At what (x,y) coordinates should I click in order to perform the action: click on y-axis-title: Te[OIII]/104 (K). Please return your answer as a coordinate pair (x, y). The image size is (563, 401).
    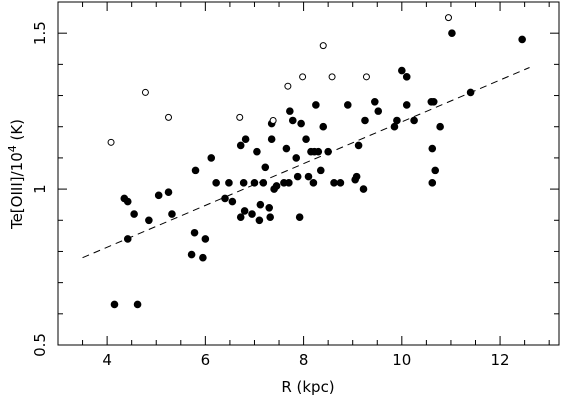
    Looking at the image, I should click on (16, 174).